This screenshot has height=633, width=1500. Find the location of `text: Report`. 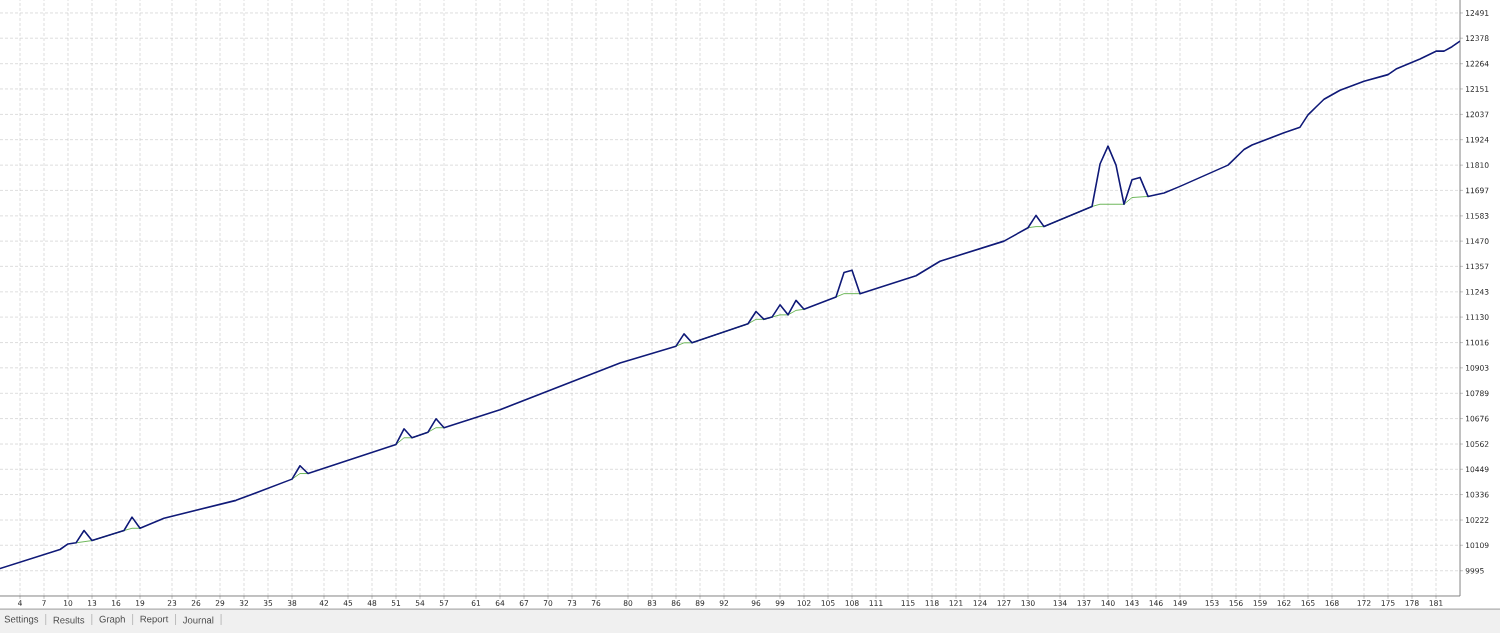

text: Report is located at coordinates (154, 620).